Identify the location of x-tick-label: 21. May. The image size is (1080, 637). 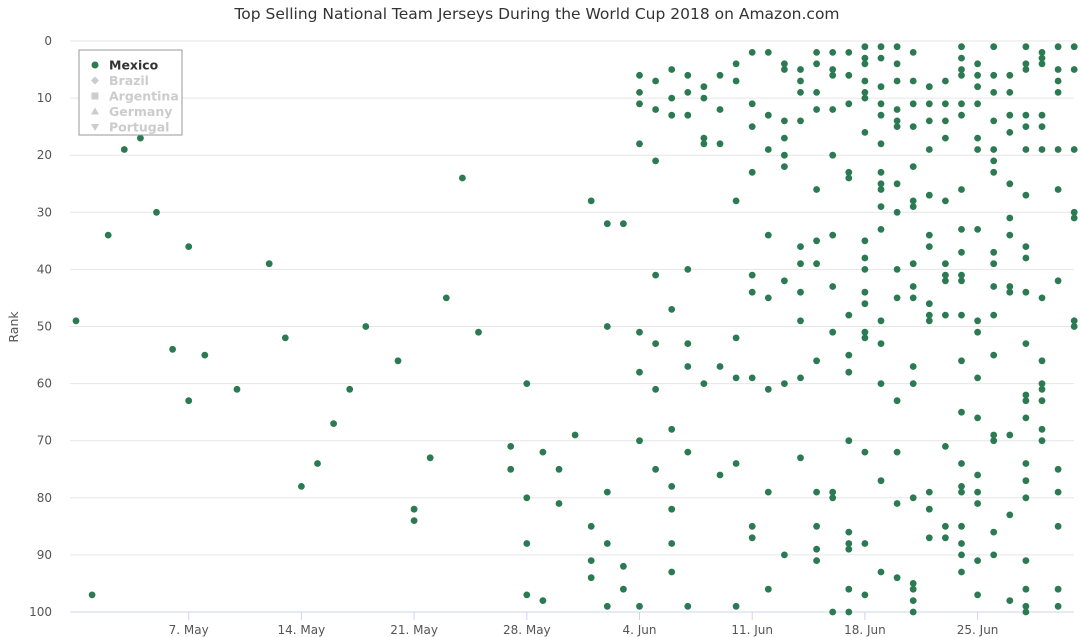
(414, 630).